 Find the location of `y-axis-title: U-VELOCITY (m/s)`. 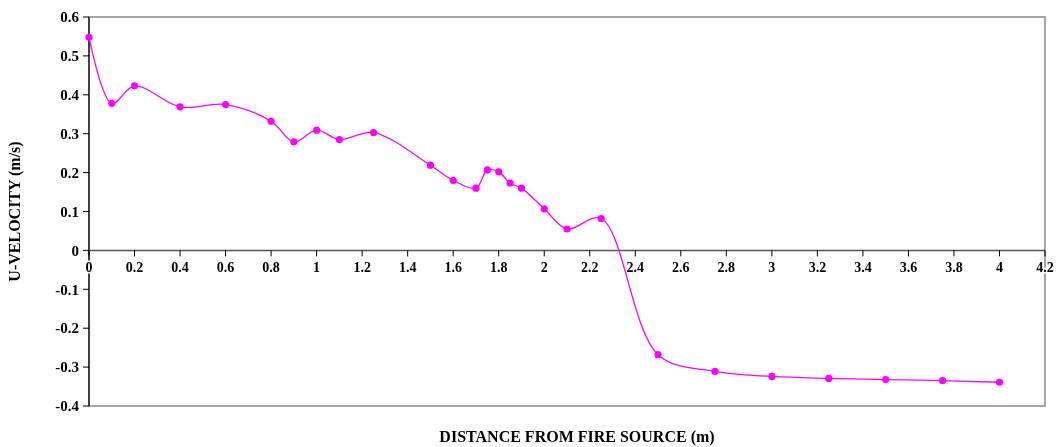

y-axis-title: U-VELOCITY (m/s) is located at coordinates (15, 211).